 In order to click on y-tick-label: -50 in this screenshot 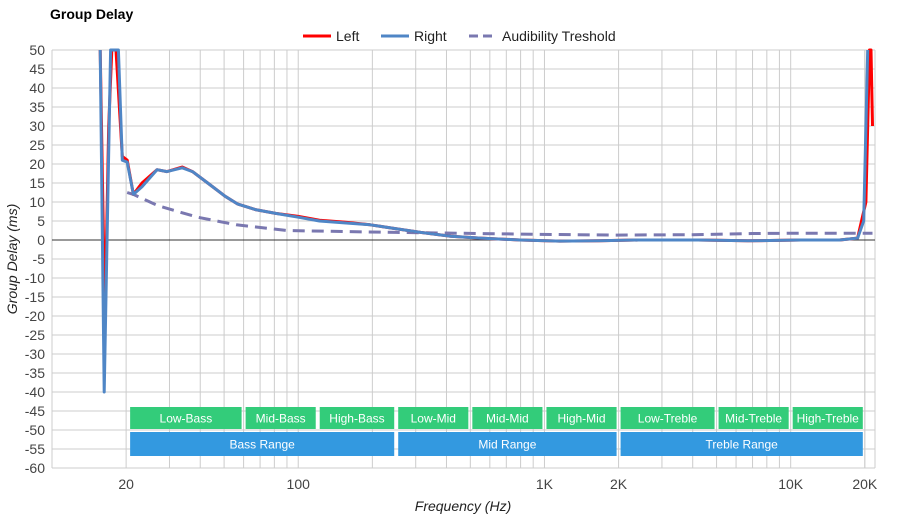, I will do `click(35, 430)`.